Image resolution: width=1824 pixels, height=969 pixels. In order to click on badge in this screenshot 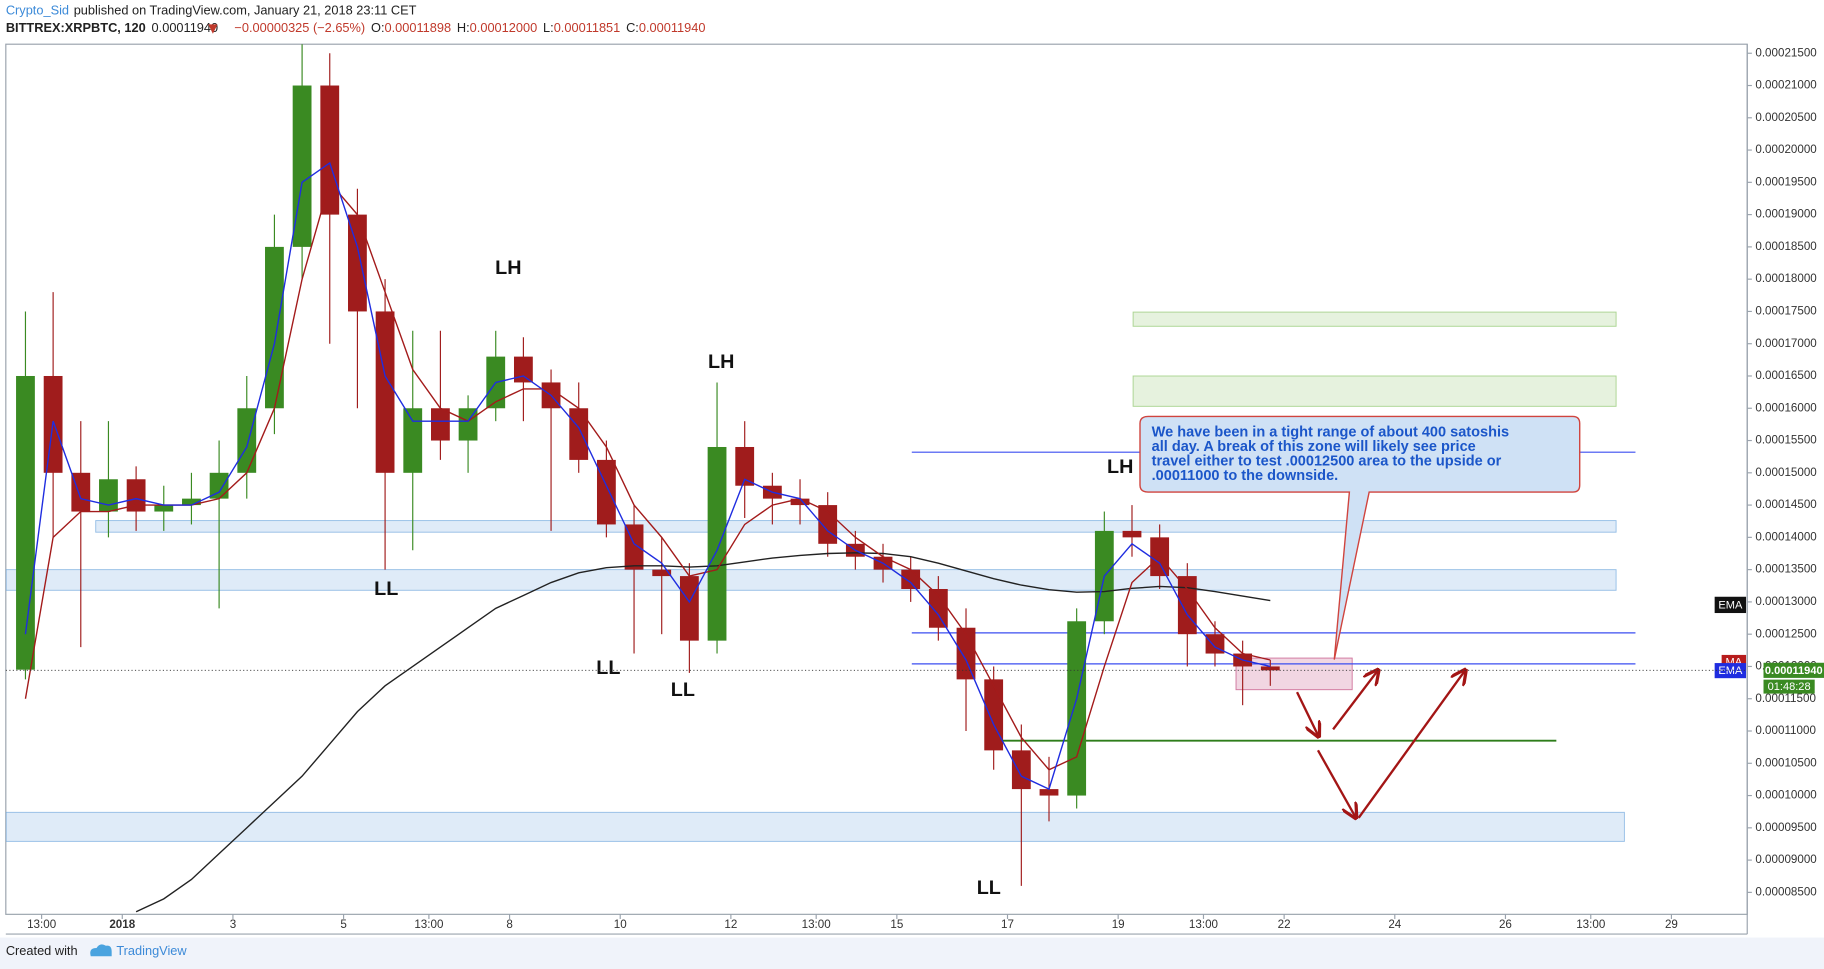, I will do `click(1730, 605)`.